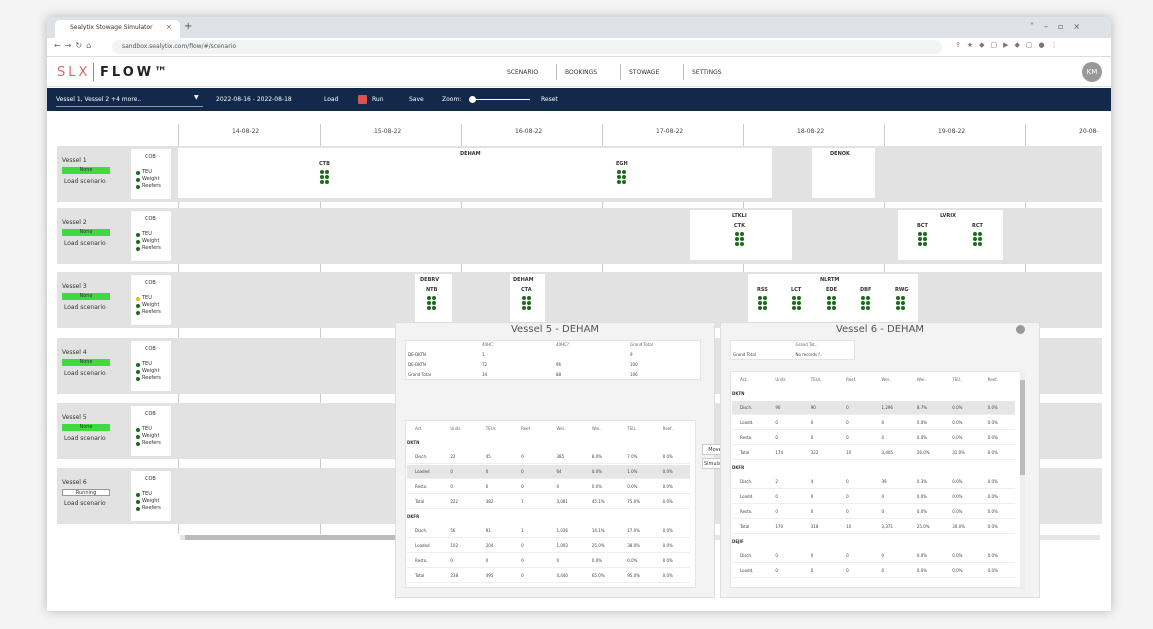 The height and width of the screenshot is (629, 1153). What do you see at coordinates (324, 164) in the screenshot?
I see `terminal-code: CTB` at bounding box center [324, 164].